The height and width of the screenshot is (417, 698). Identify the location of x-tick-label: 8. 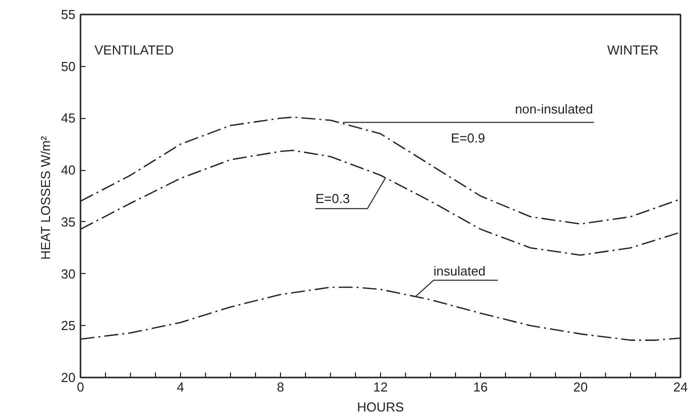
(280, 387).